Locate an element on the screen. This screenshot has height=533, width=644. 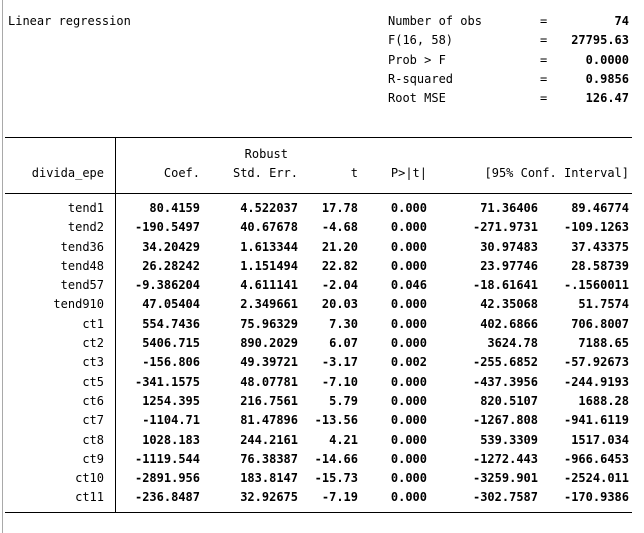
cell-conf-low: 820.5107 is located at coordinates (509, 400).